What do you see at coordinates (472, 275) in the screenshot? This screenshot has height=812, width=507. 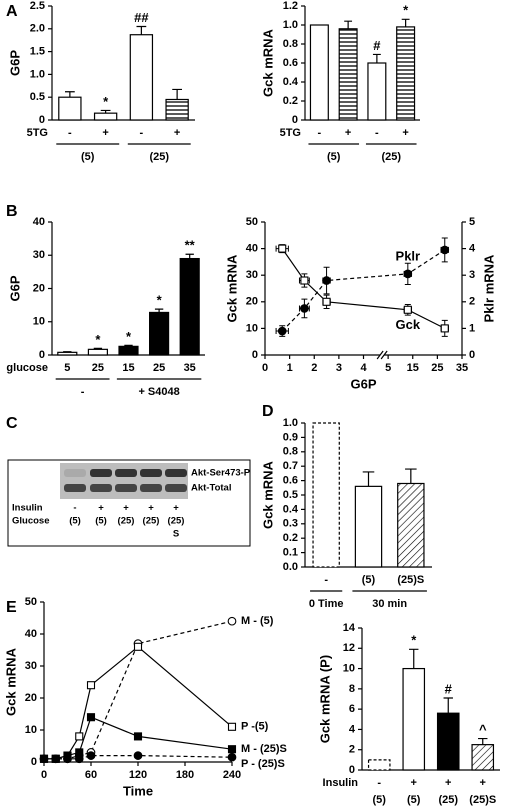 I see `y-tick-label: 3` at bounding box center [472, 275].